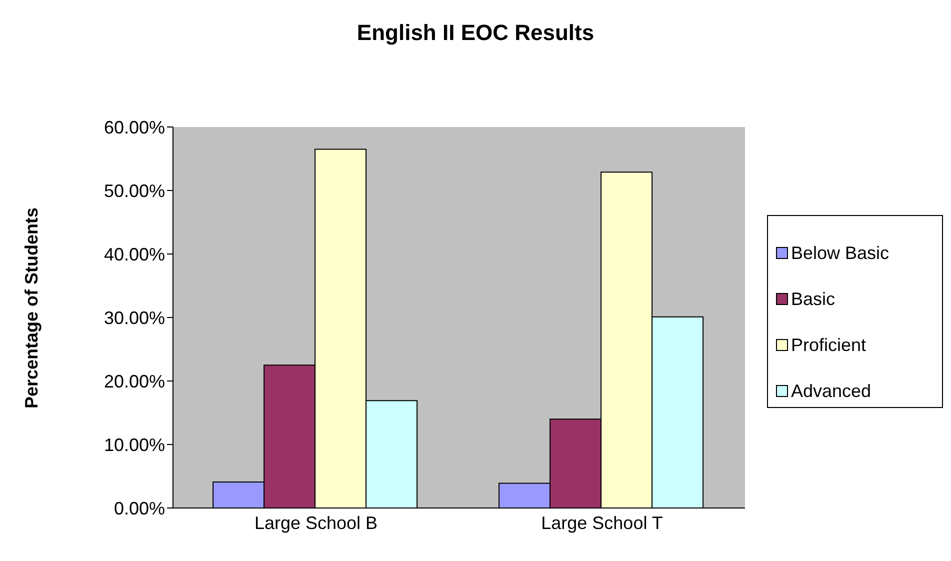 Image resolution: width=951 pixels, height=561 pixels. I want to click on y-axis-title: Percentage of Students, so click(32, 308).